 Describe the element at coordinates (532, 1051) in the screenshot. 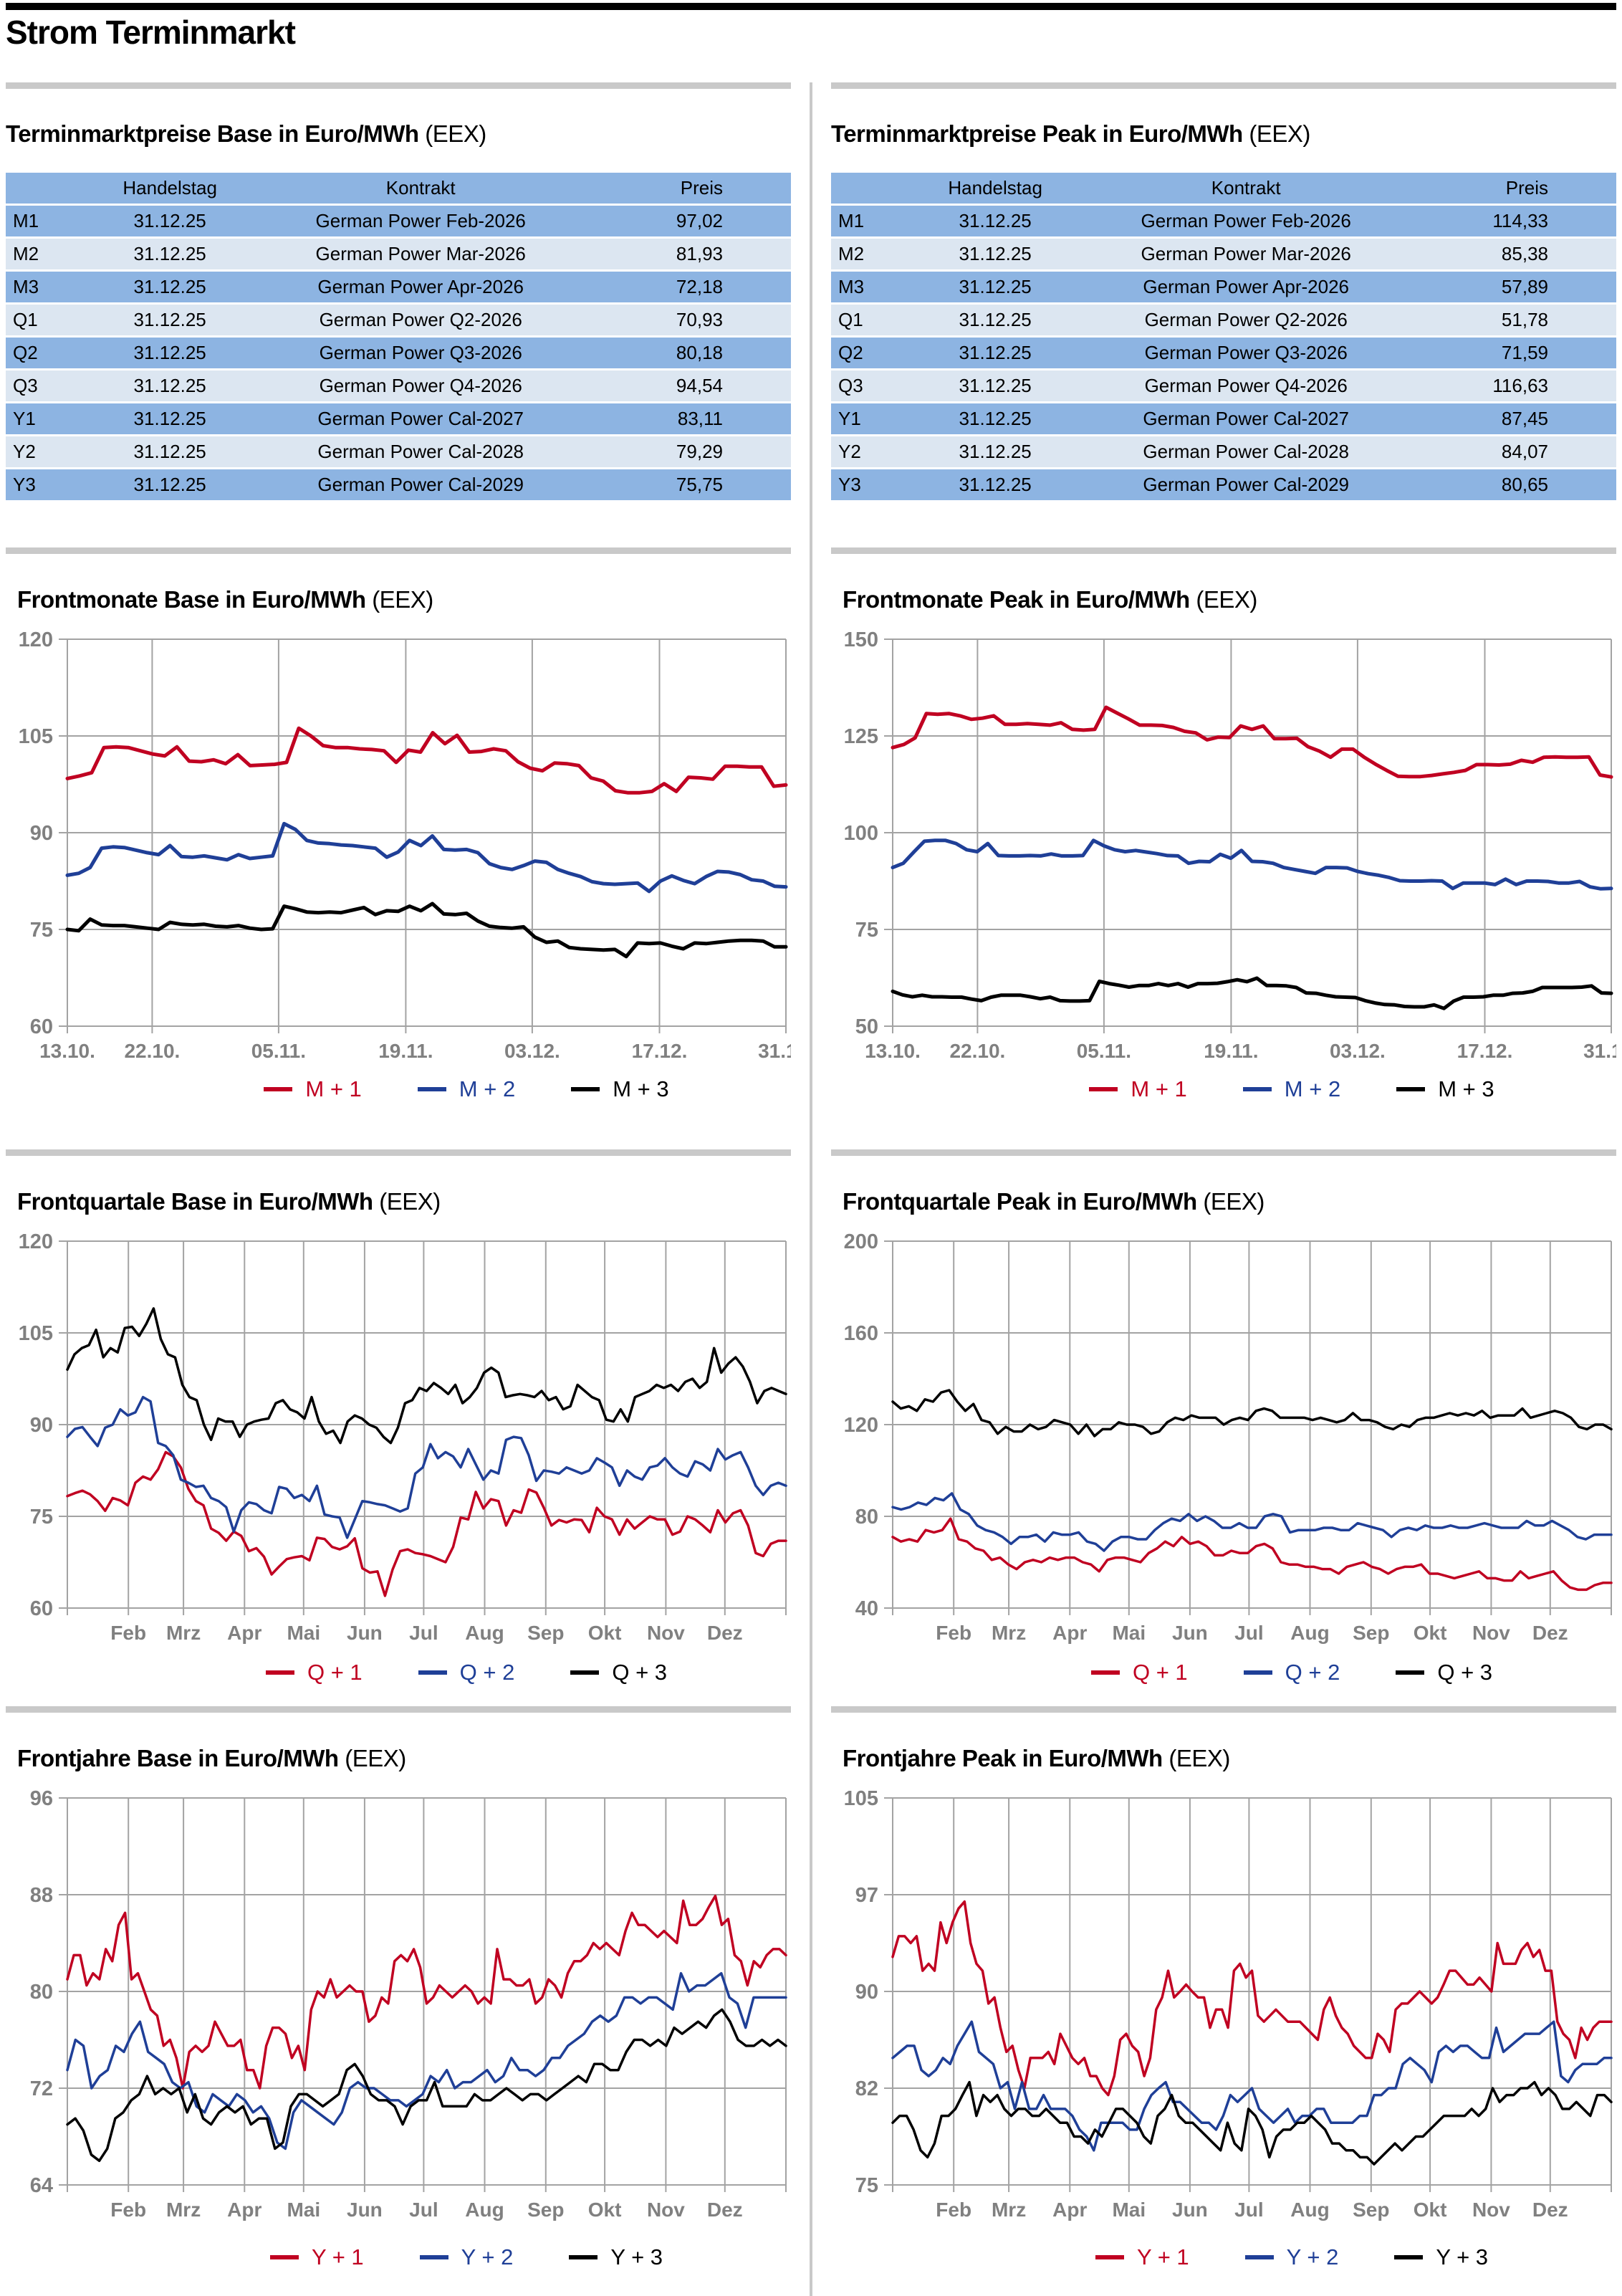

I see `svg-text: 03.12.` at that location.